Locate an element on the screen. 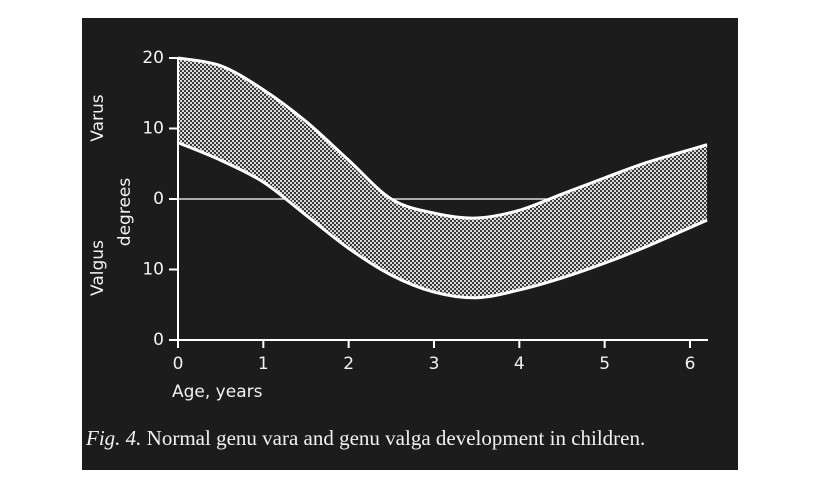  x-tick-label: 6 is located at coordinates (690, 364).